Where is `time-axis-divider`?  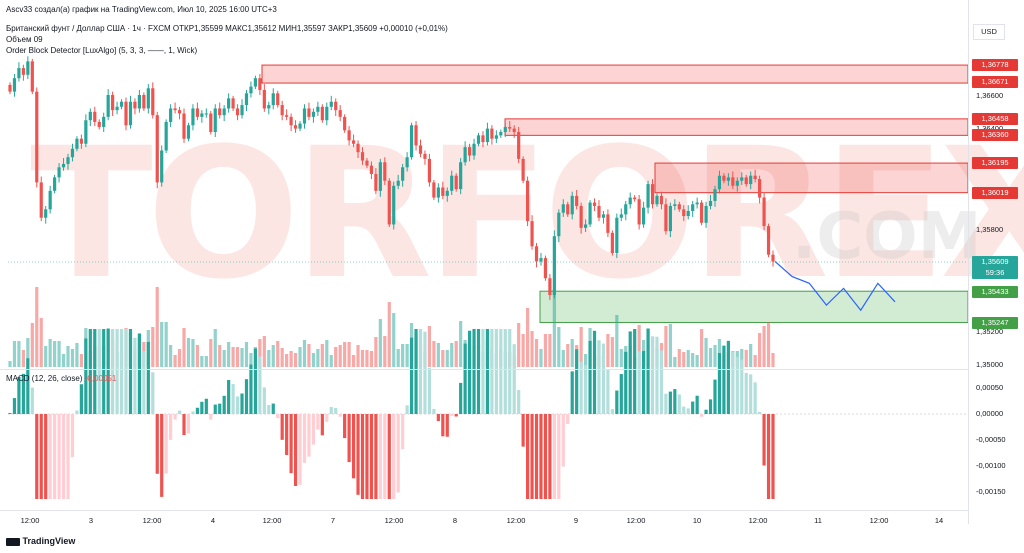
time-axis-divider is located at coordinates (484, 510).